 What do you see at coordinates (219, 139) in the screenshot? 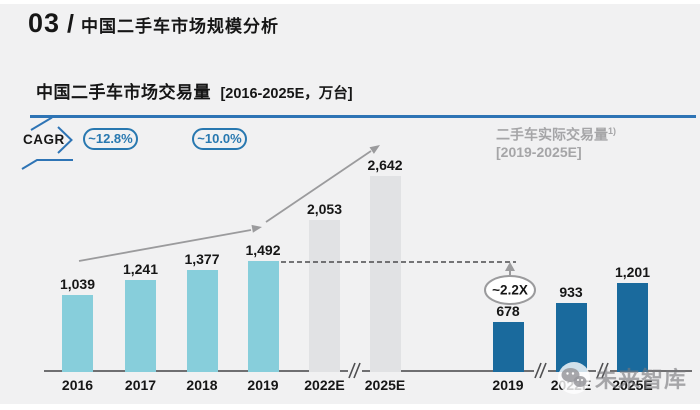
I see `cagr-badge-2: ~10.0%` at bounding box center [219, 139].